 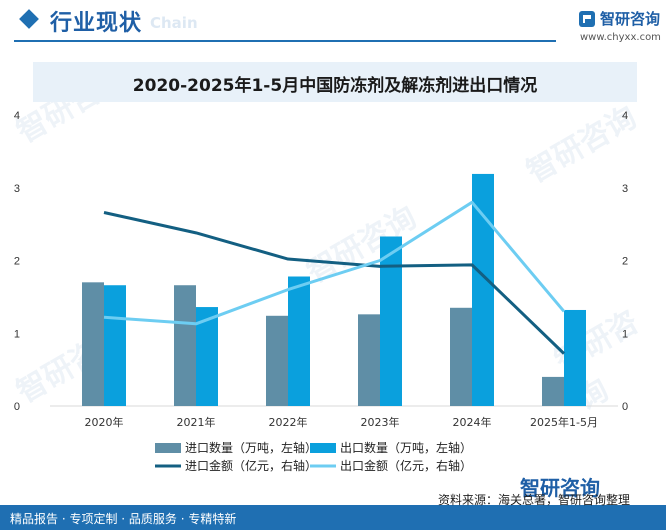 I want to click on x-tick-label: 2021年, so click(x=196, y=422).